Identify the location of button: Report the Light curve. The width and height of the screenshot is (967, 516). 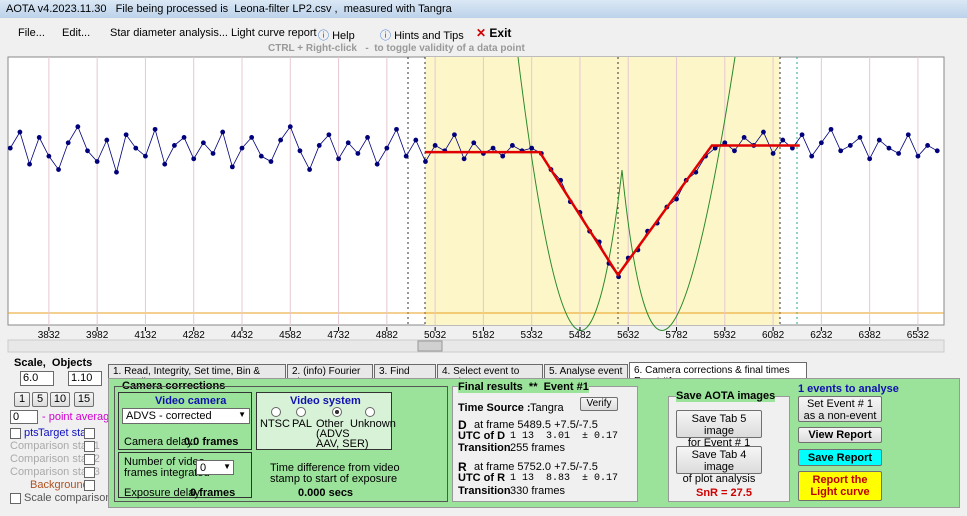
(840, 486).